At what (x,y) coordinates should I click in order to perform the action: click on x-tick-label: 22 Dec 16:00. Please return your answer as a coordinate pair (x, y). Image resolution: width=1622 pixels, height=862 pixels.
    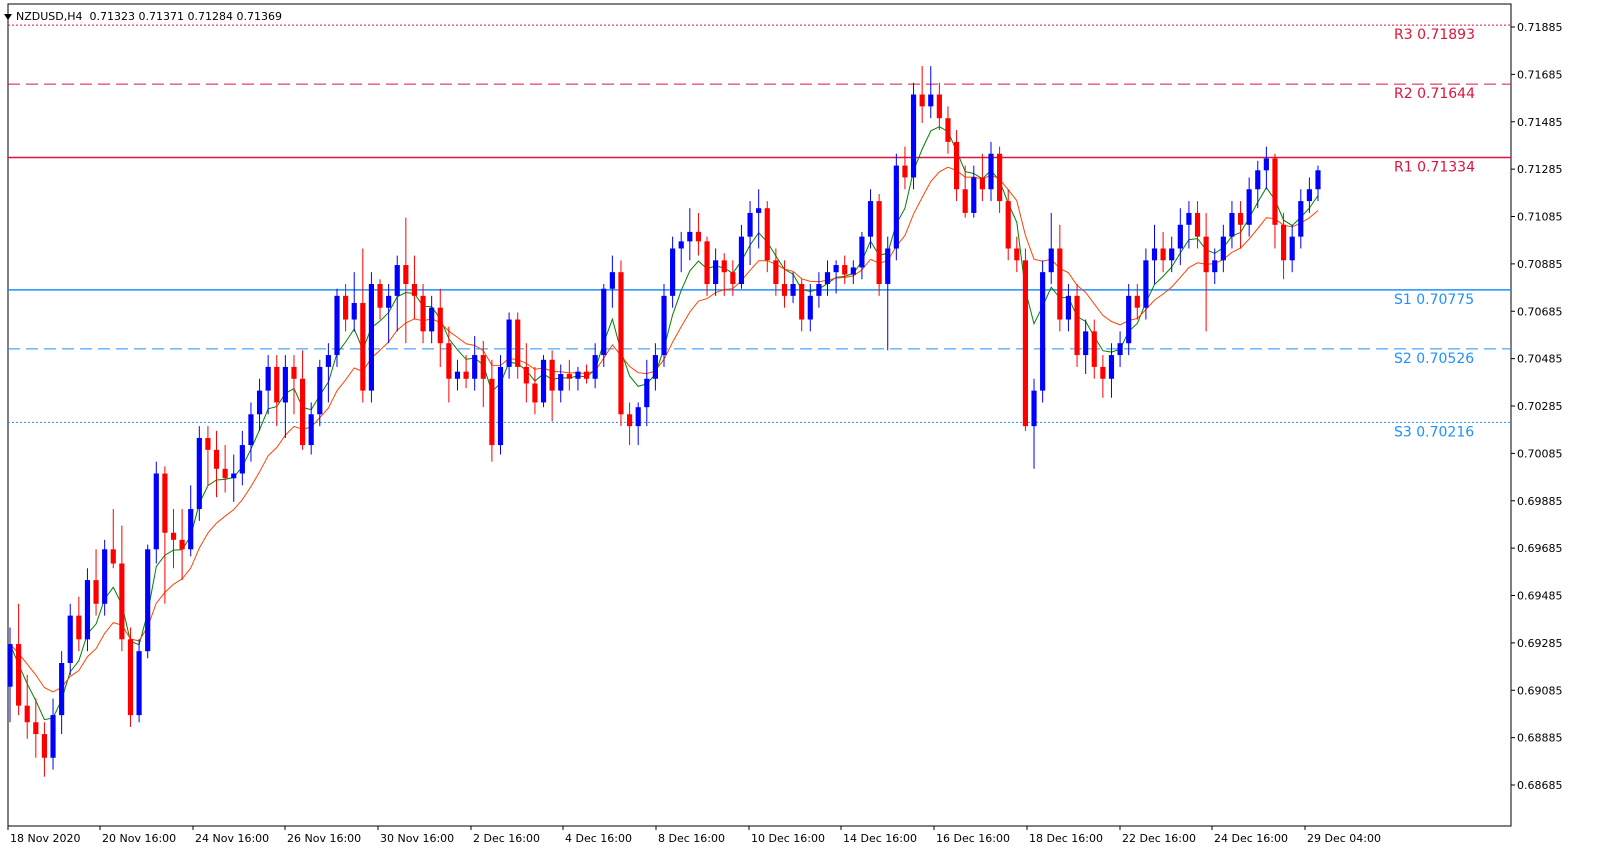
    Looking at the image, I should click on (1159, 838).